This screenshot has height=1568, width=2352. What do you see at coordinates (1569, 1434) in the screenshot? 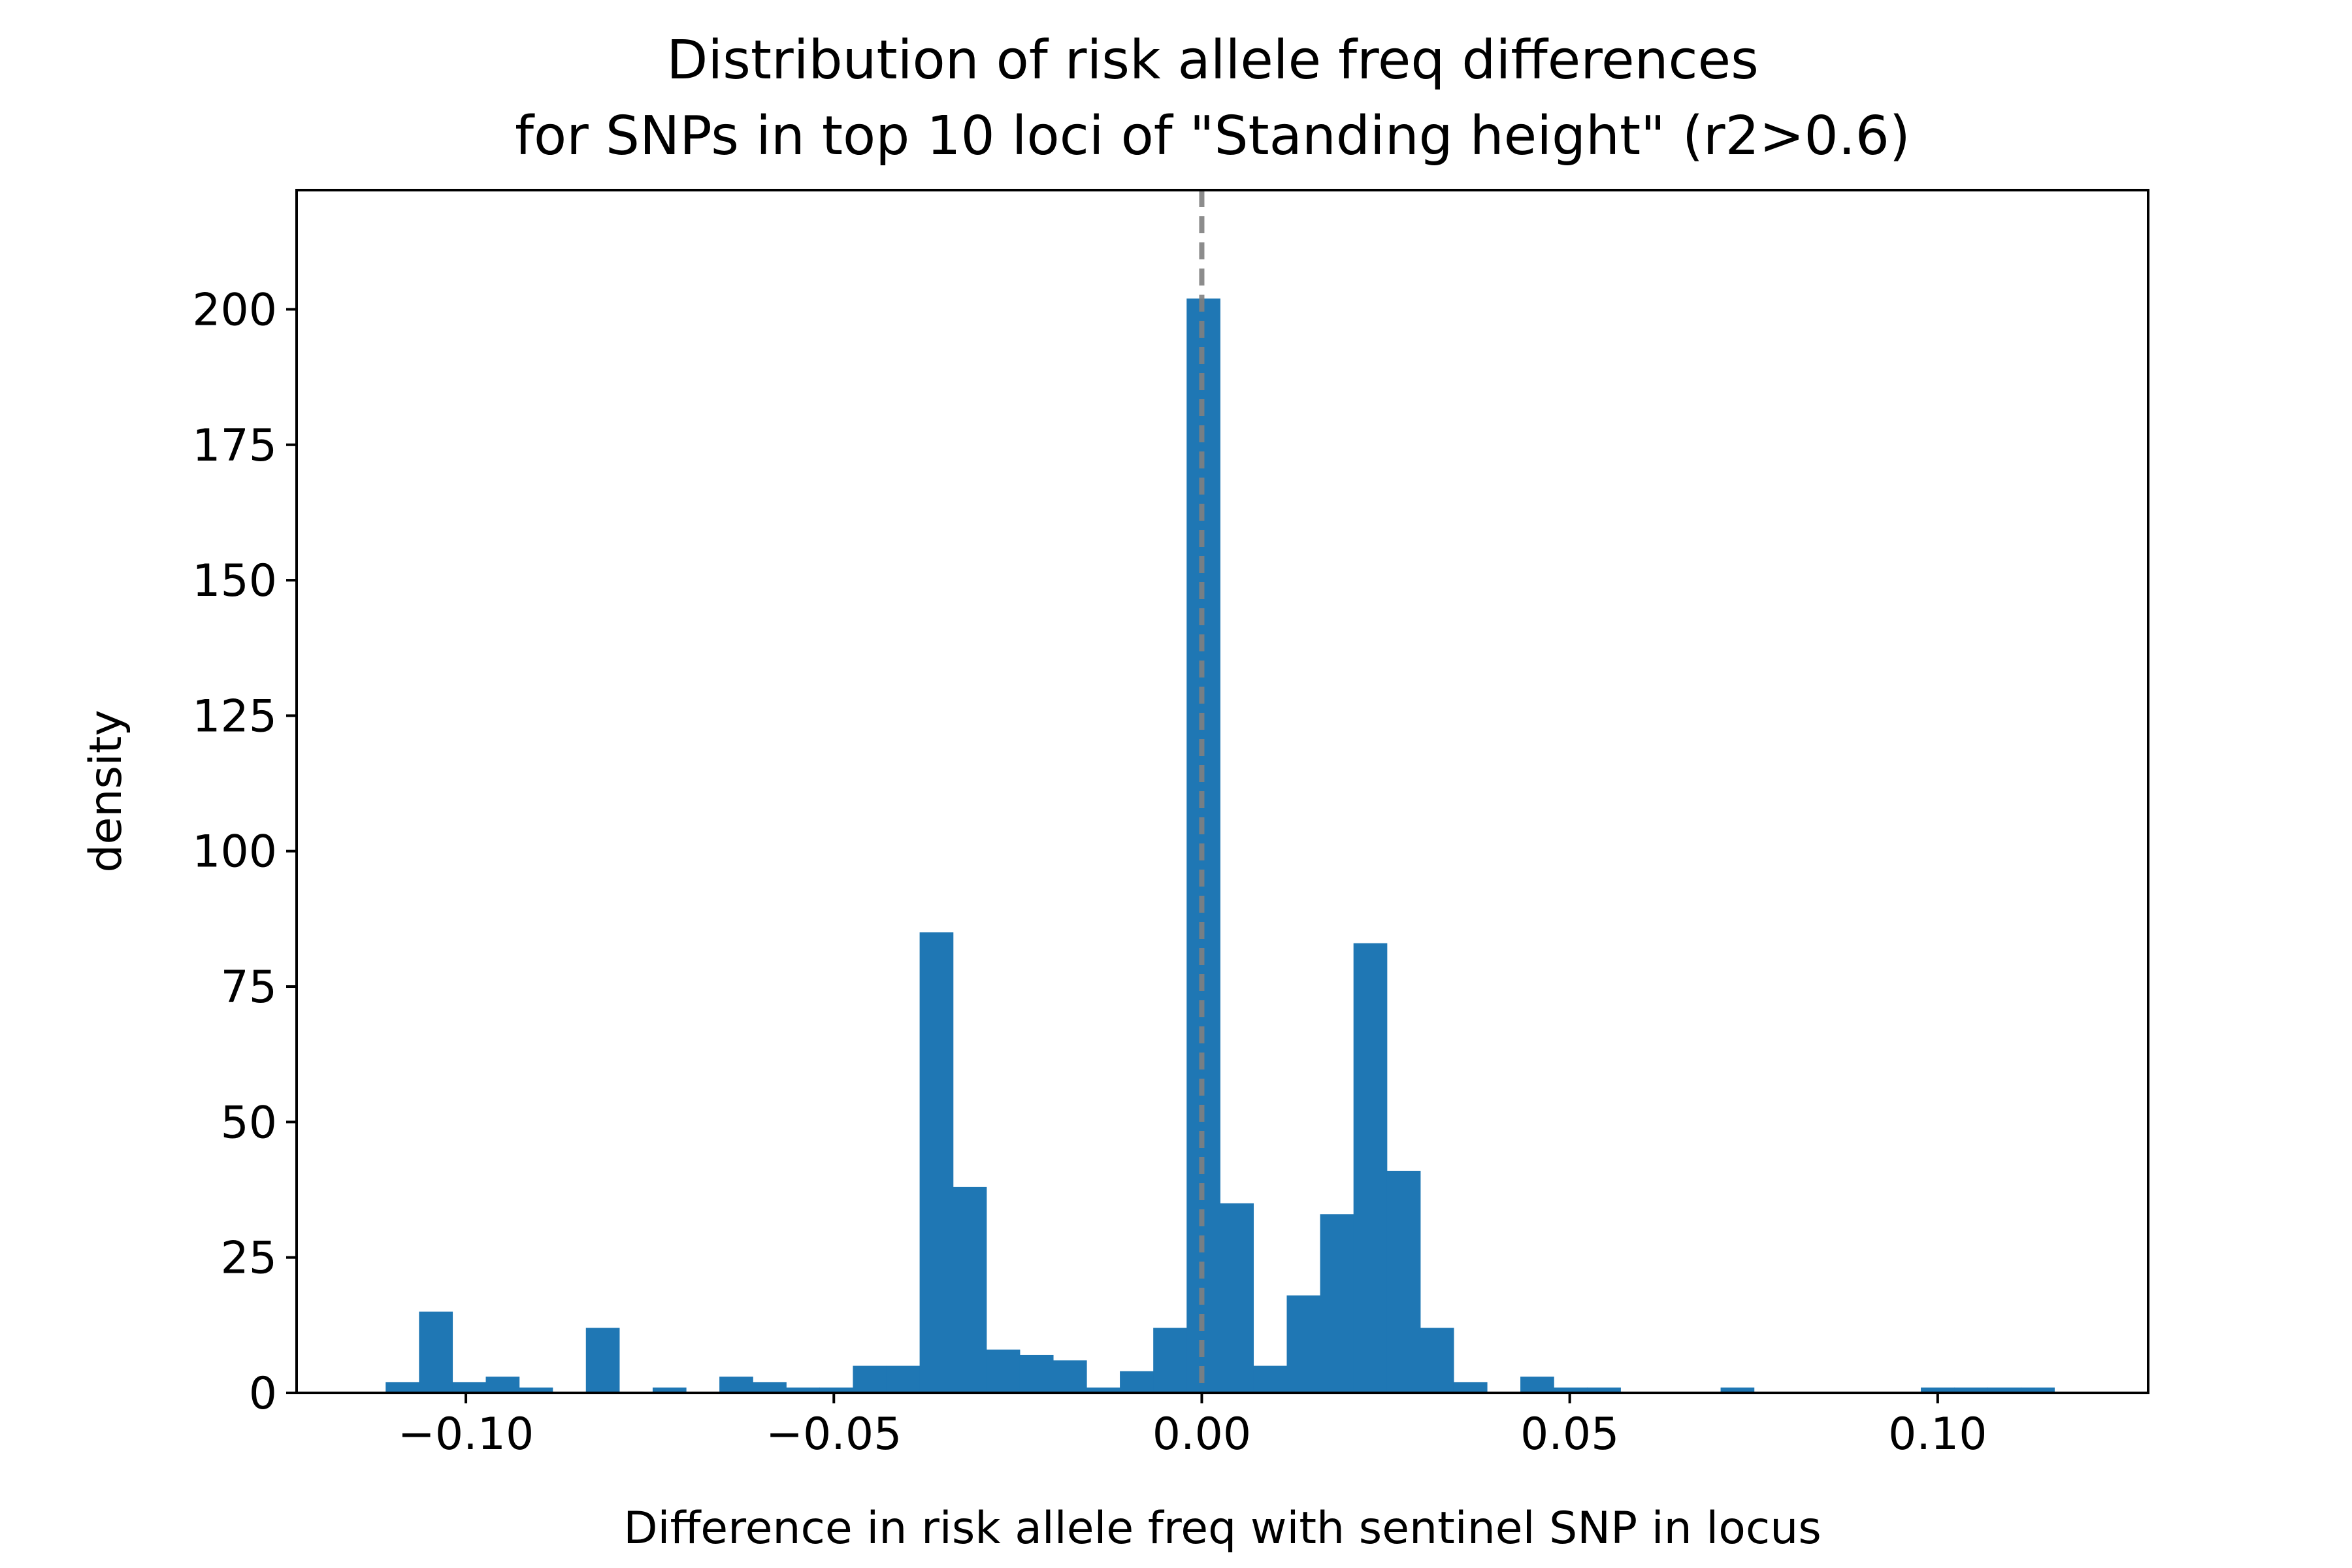
I see `x-tick-label: 0.05` at bounding box center [1569, 1434].